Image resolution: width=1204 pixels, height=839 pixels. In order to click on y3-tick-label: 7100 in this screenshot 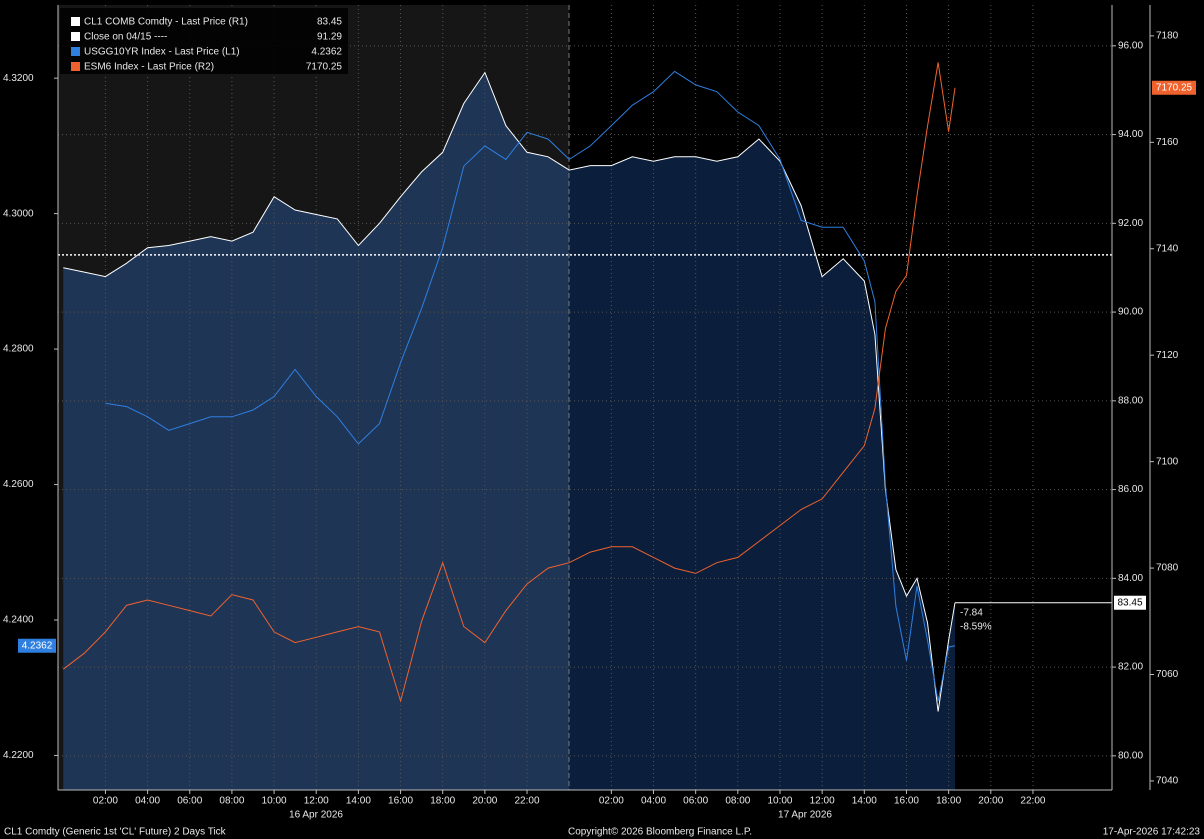, I will do `click(1167, 461)`.